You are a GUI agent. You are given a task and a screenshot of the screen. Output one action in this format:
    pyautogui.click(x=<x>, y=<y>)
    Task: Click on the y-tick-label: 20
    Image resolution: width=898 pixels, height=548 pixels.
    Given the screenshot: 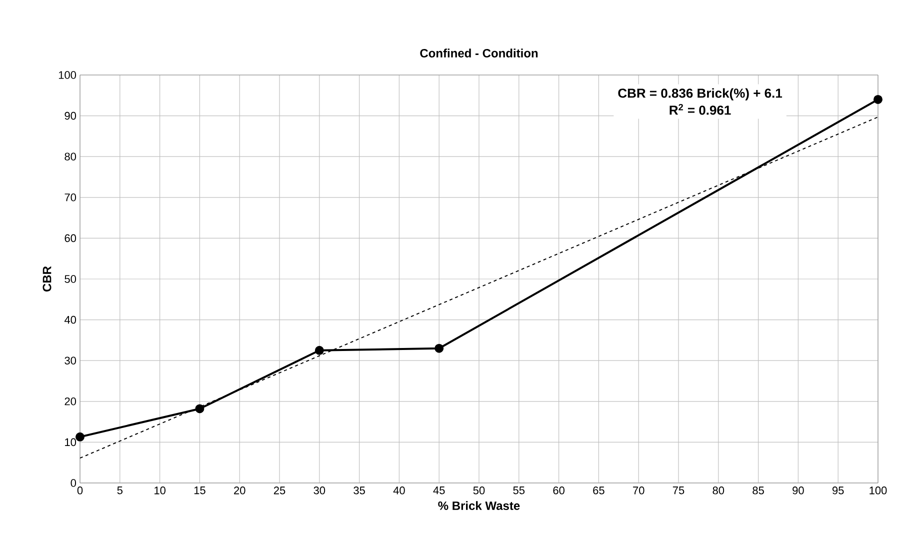 What is the action you would take?
    pyautogui.click(x=70, y=402)
    